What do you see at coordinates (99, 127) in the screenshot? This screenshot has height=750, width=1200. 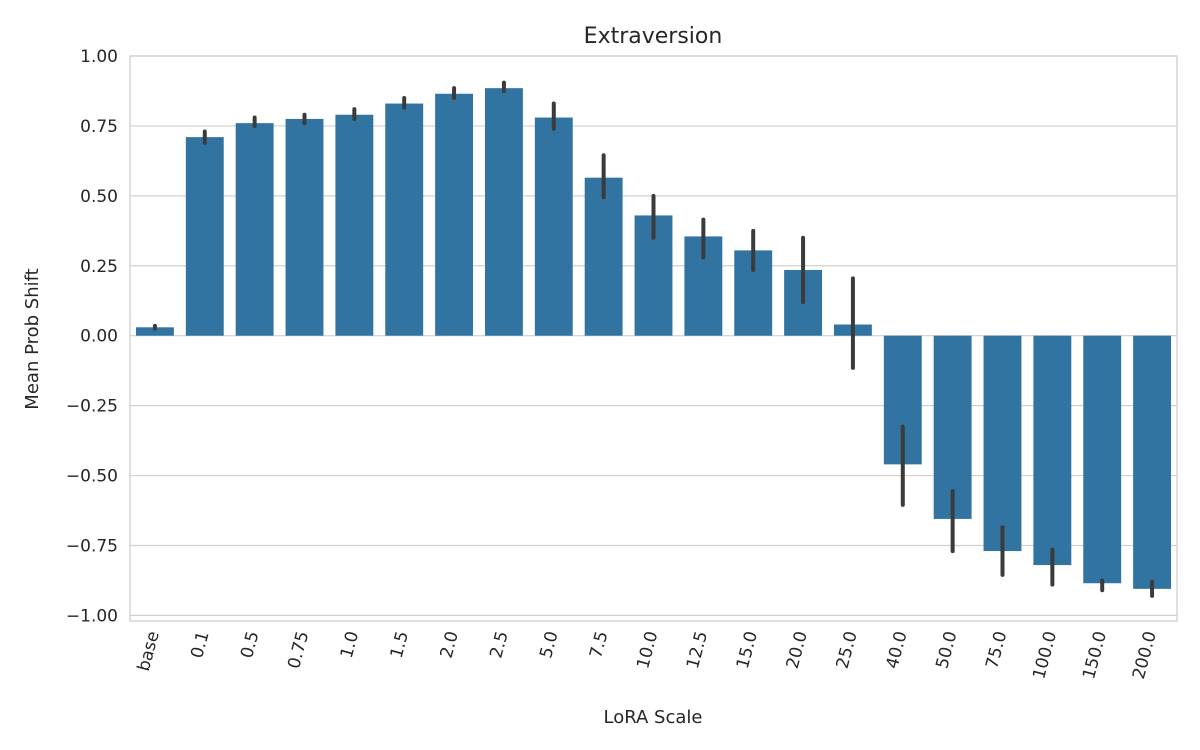 I see `y-tick-label: 0.75` at bounding box center [99, 127].